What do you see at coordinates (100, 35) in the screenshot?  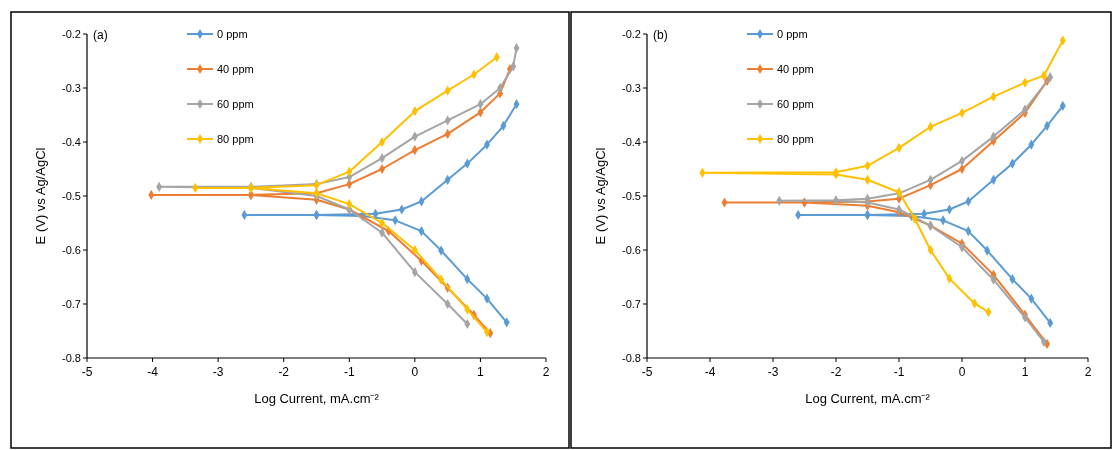 I see `annotation: (a)` at bounding box center [100, 35].